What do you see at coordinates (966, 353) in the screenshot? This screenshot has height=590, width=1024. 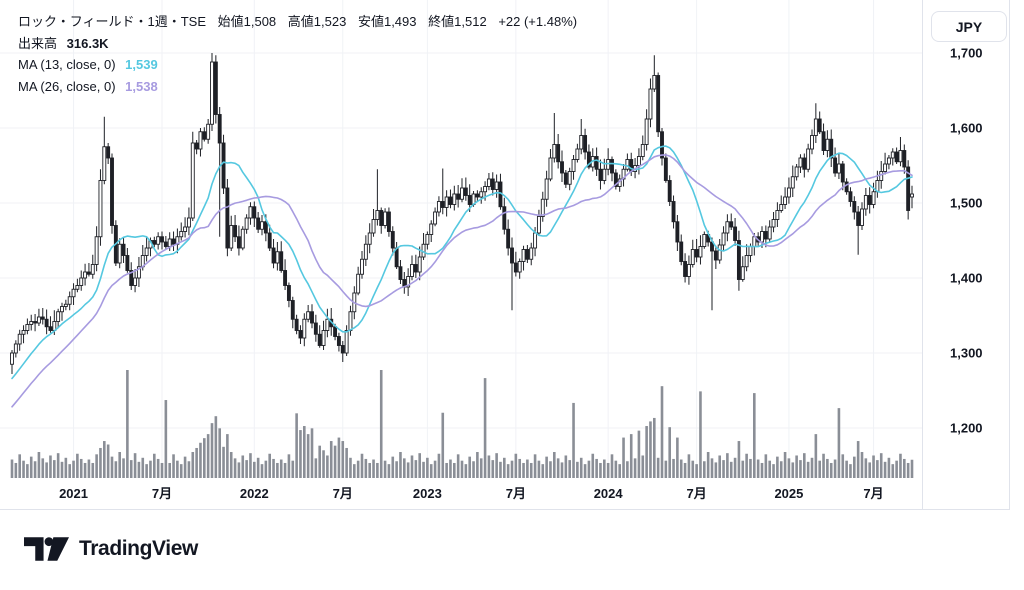 I see `price-tick-label: 1,300` at bounding box center [966, 353].